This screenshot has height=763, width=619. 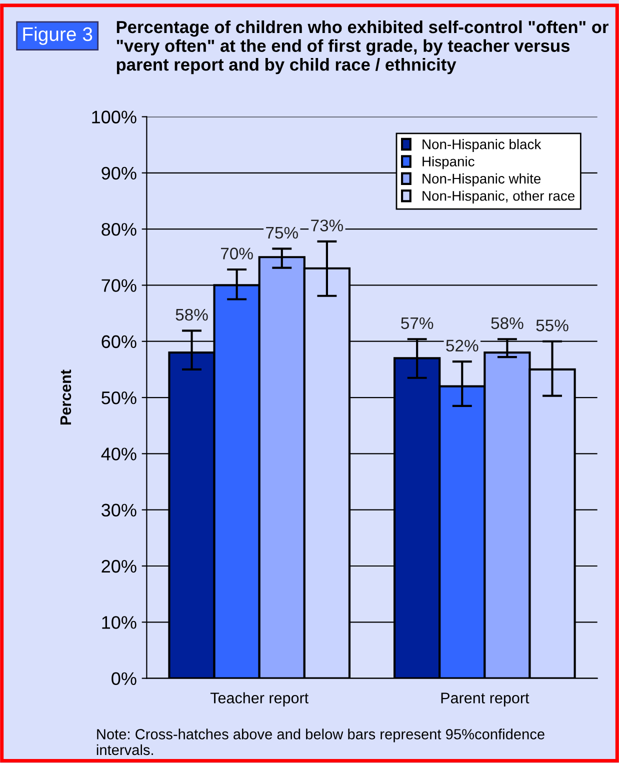 What do you see at coordinates (119, 341) in the screenshot?
I see `y-tick-label: 60%` at bounding box center [119, 341].